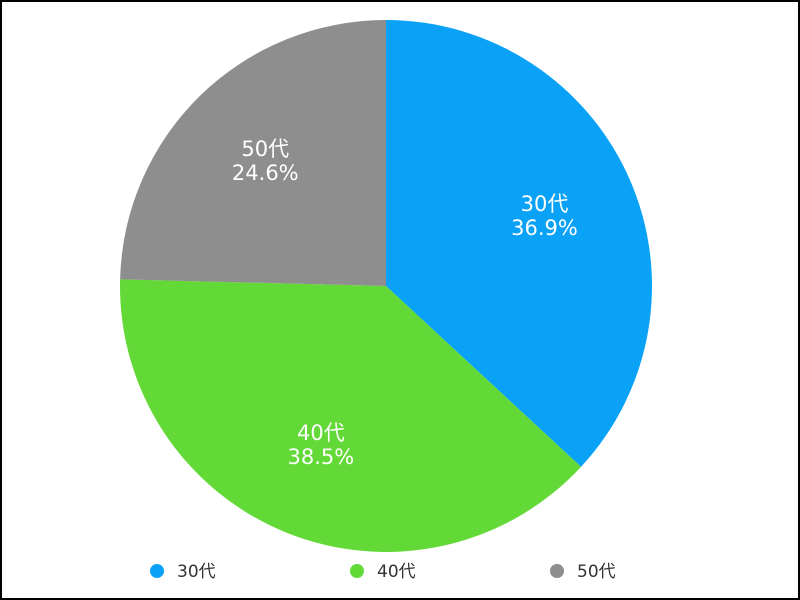 The height and width of the screenshot is (600, 800). Describe the element at coordinates (544, 228) in the screenshot. I see `slice-value-label: 36.9%` at that location.